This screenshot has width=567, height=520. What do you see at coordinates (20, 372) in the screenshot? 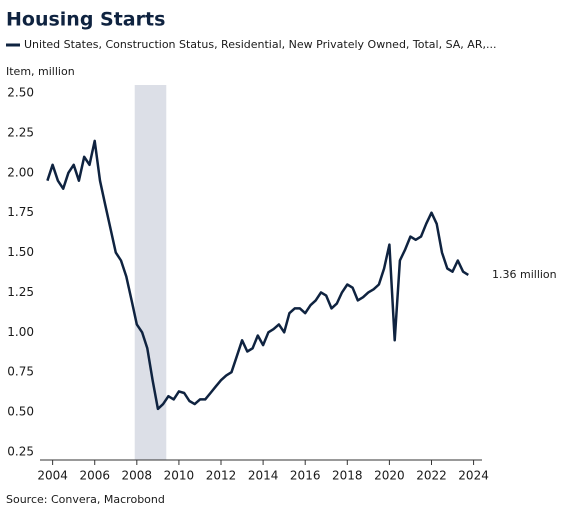
I see `y-tick-label: 0.75` at bounding box center [20, 372].